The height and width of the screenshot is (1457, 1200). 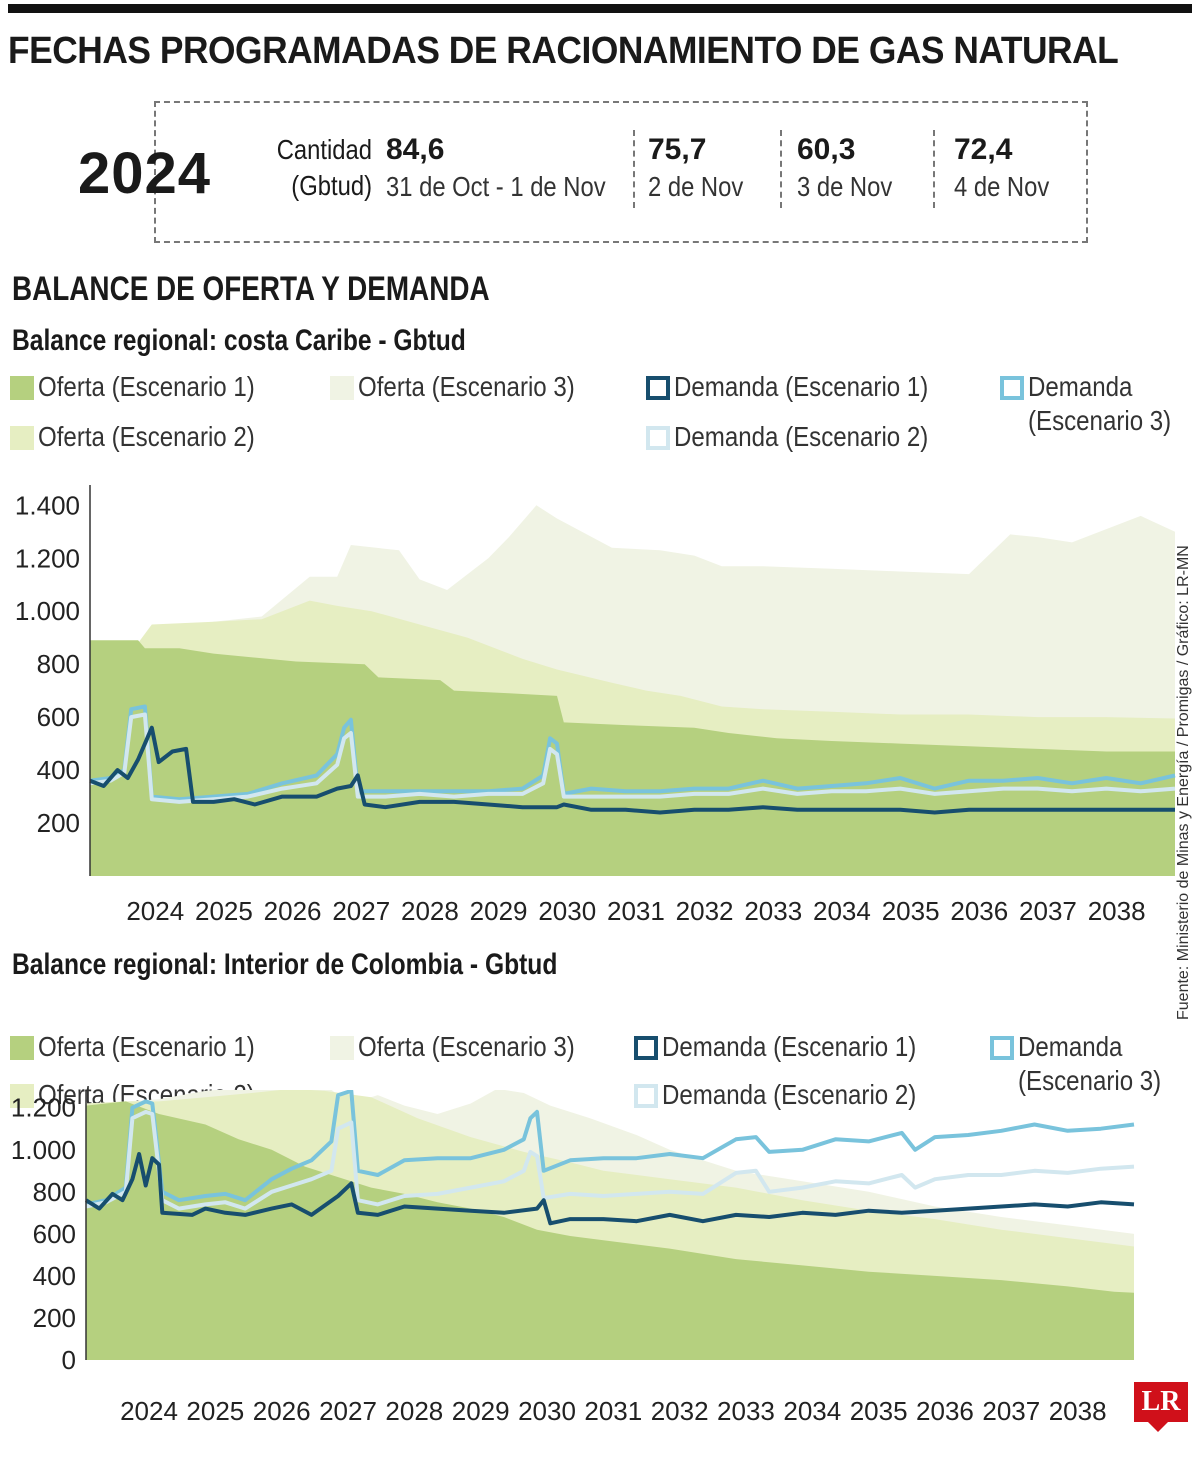 I want to click on y-tick-label: 1.400, so click(x=47, y=505).